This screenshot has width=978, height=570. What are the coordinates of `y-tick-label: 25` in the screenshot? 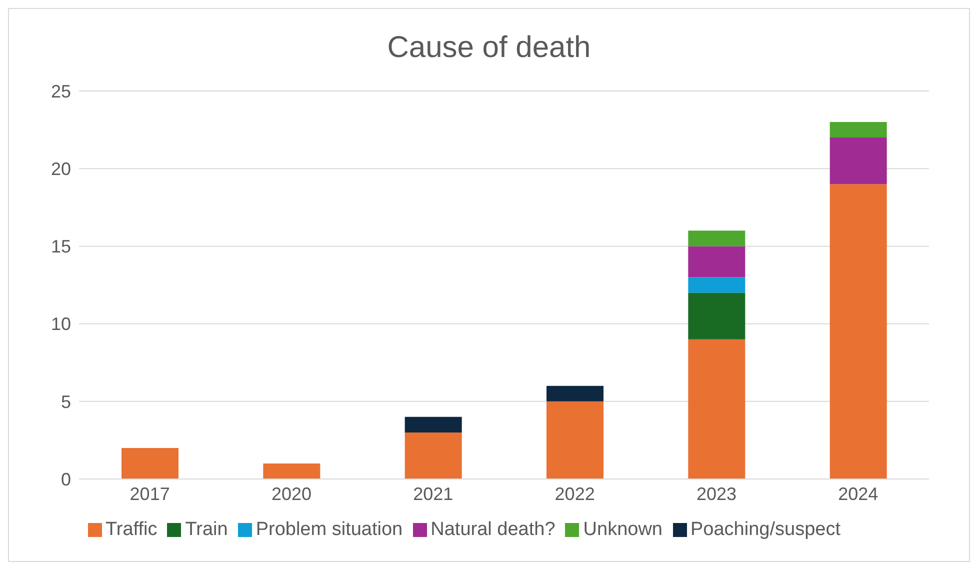 It's located at (60, 91).